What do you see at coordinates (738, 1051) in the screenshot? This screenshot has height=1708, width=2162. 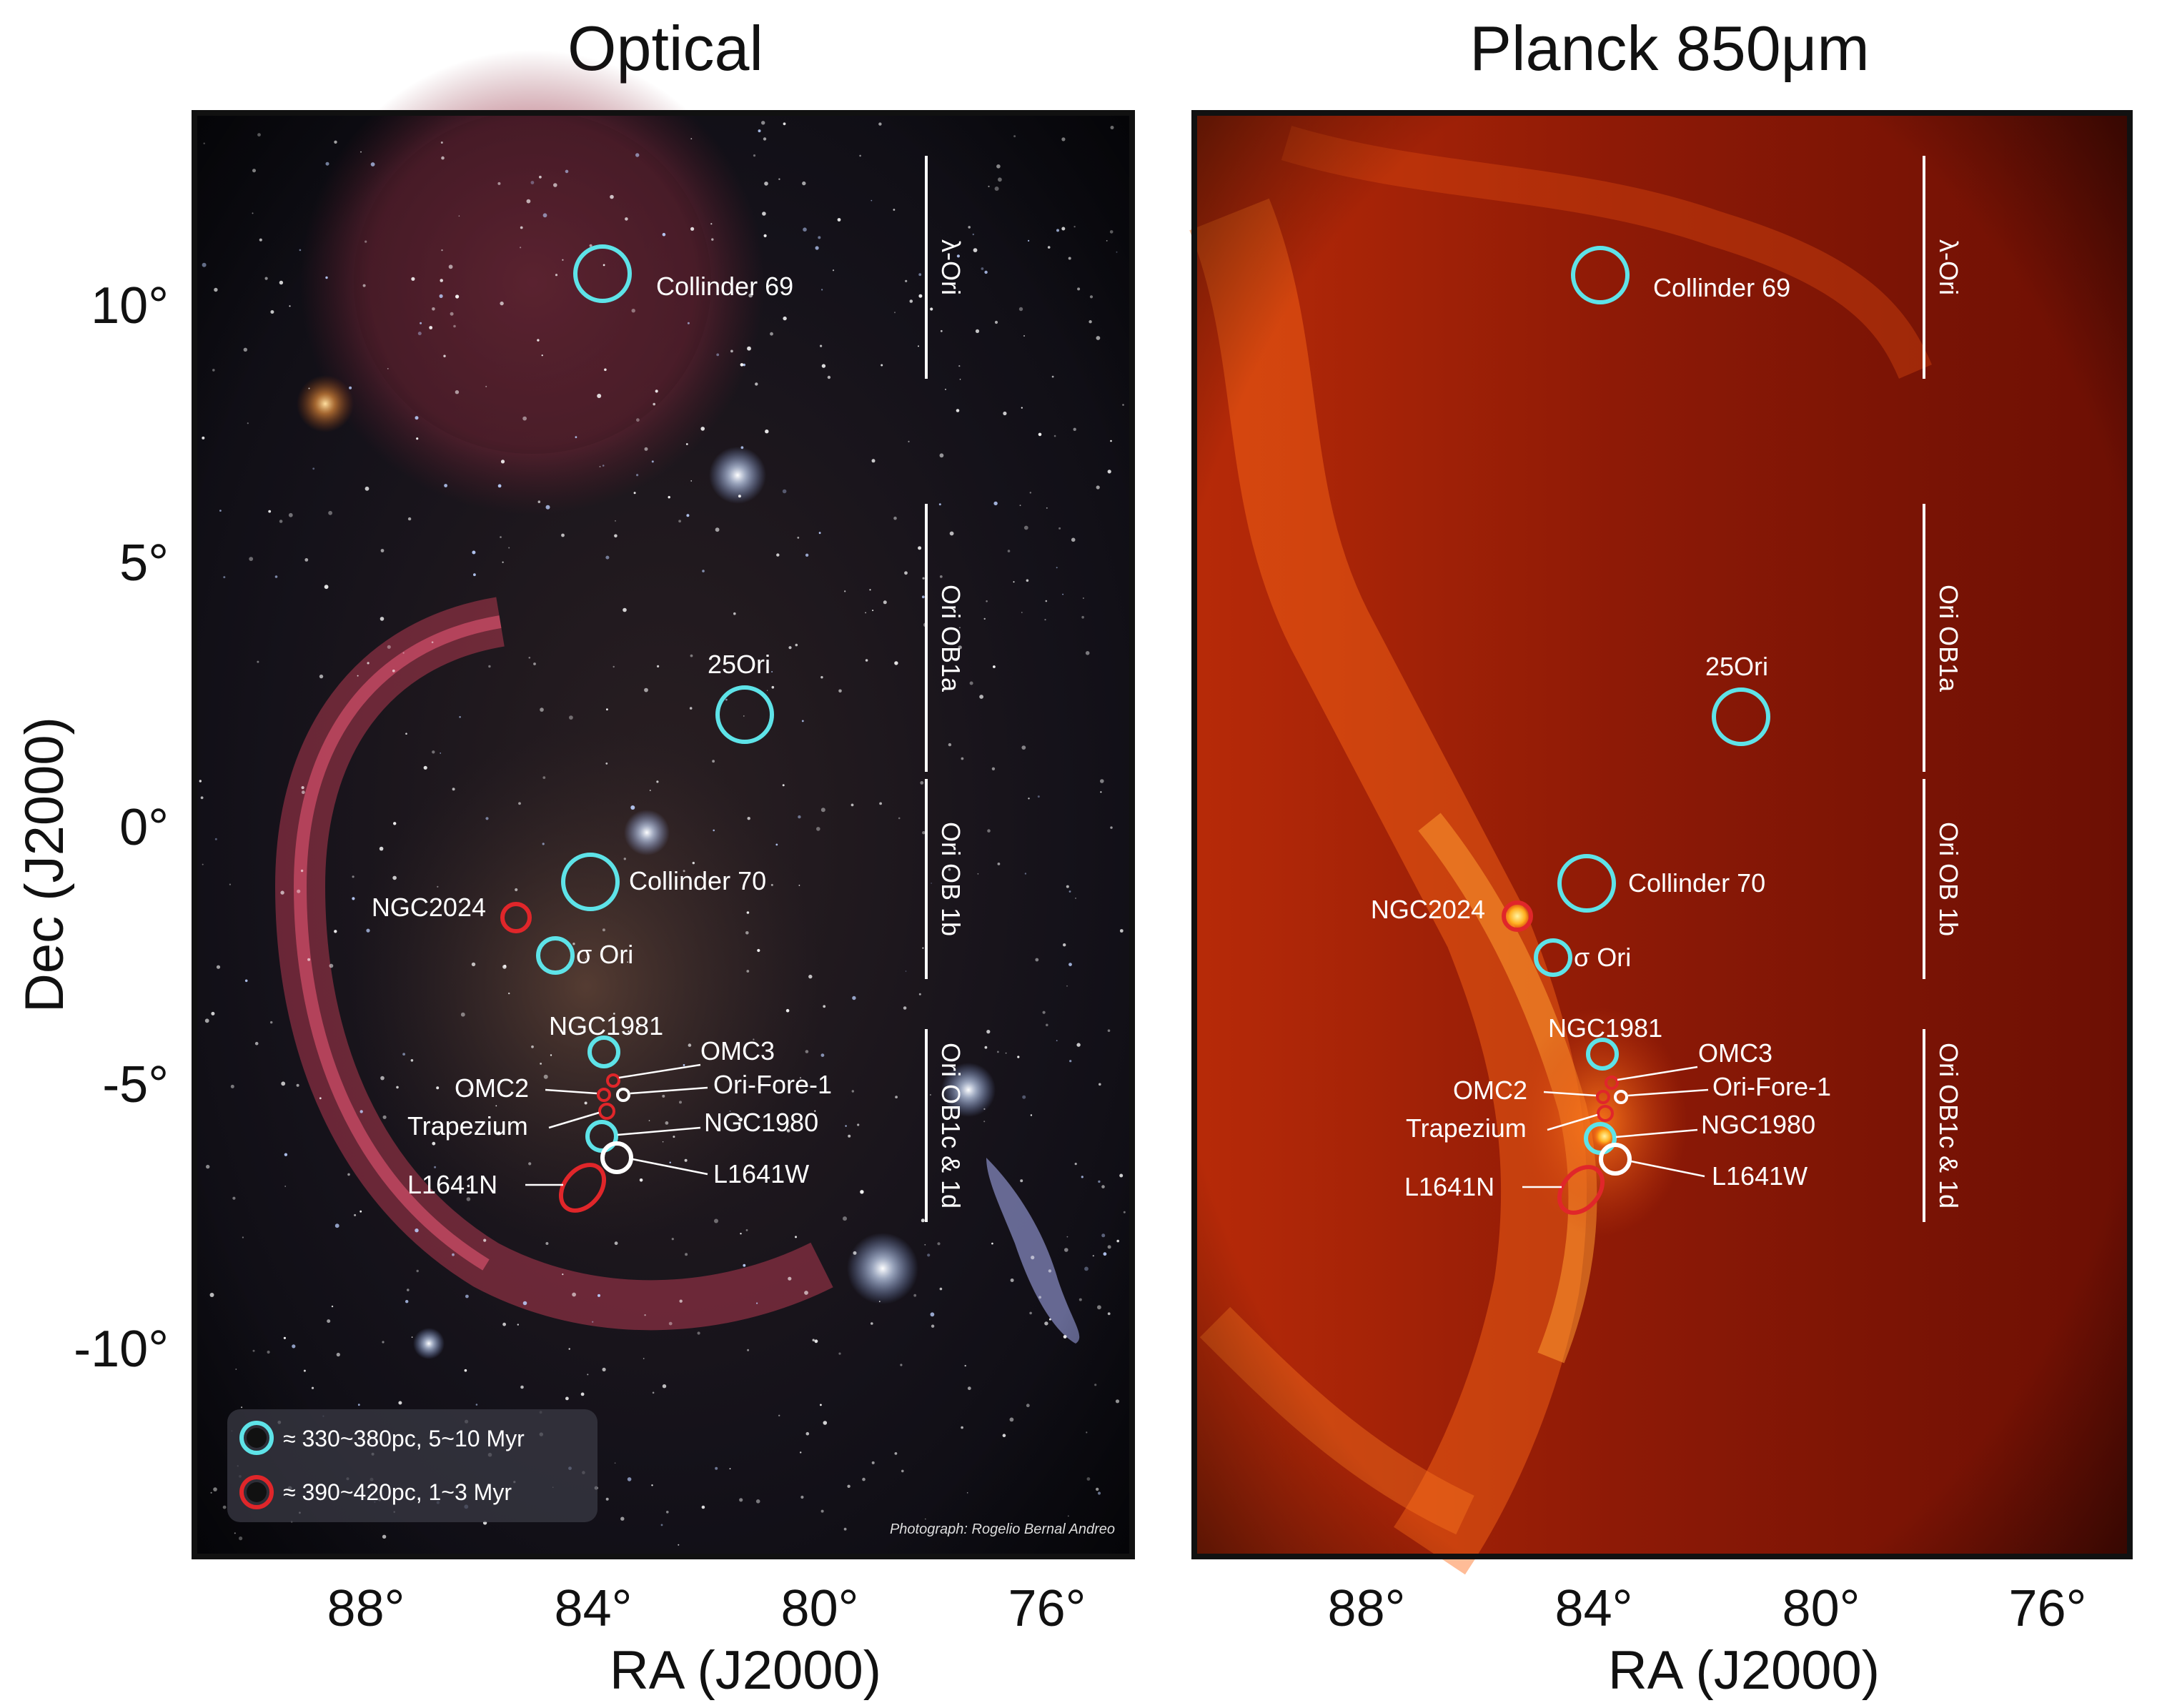 I see `optical-label-omc3: OMC3` at bounding box center [738, 1051].